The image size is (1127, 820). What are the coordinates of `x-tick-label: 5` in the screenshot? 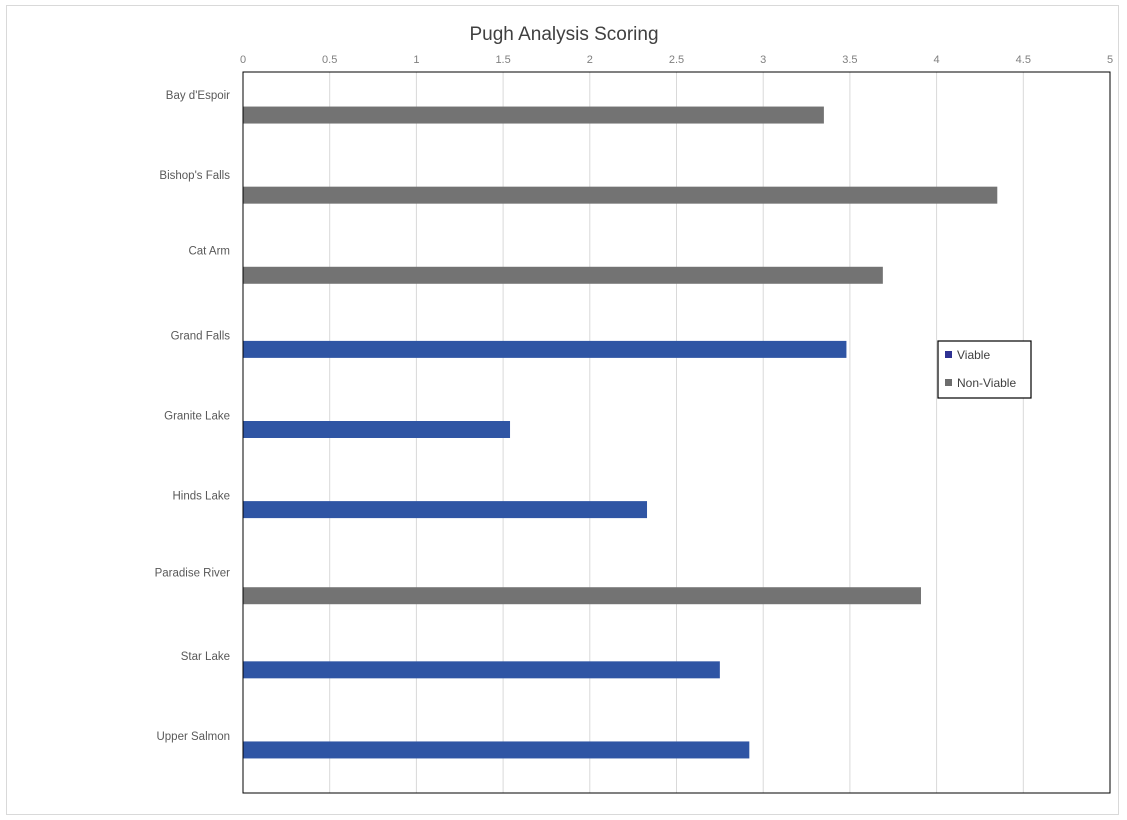 It's located at (1110, 60).